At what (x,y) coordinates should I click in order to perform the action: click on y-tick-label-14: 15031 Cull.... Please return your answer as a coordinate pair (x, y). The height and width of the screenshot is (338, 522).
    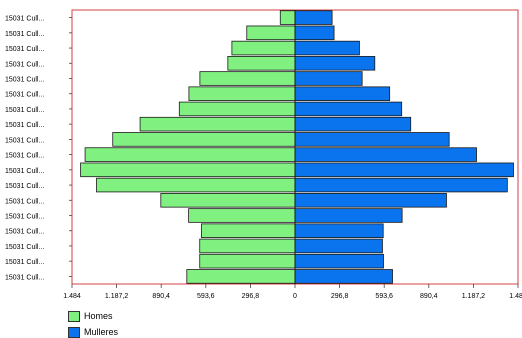
    Looking at the image, I should click on (24, 64).